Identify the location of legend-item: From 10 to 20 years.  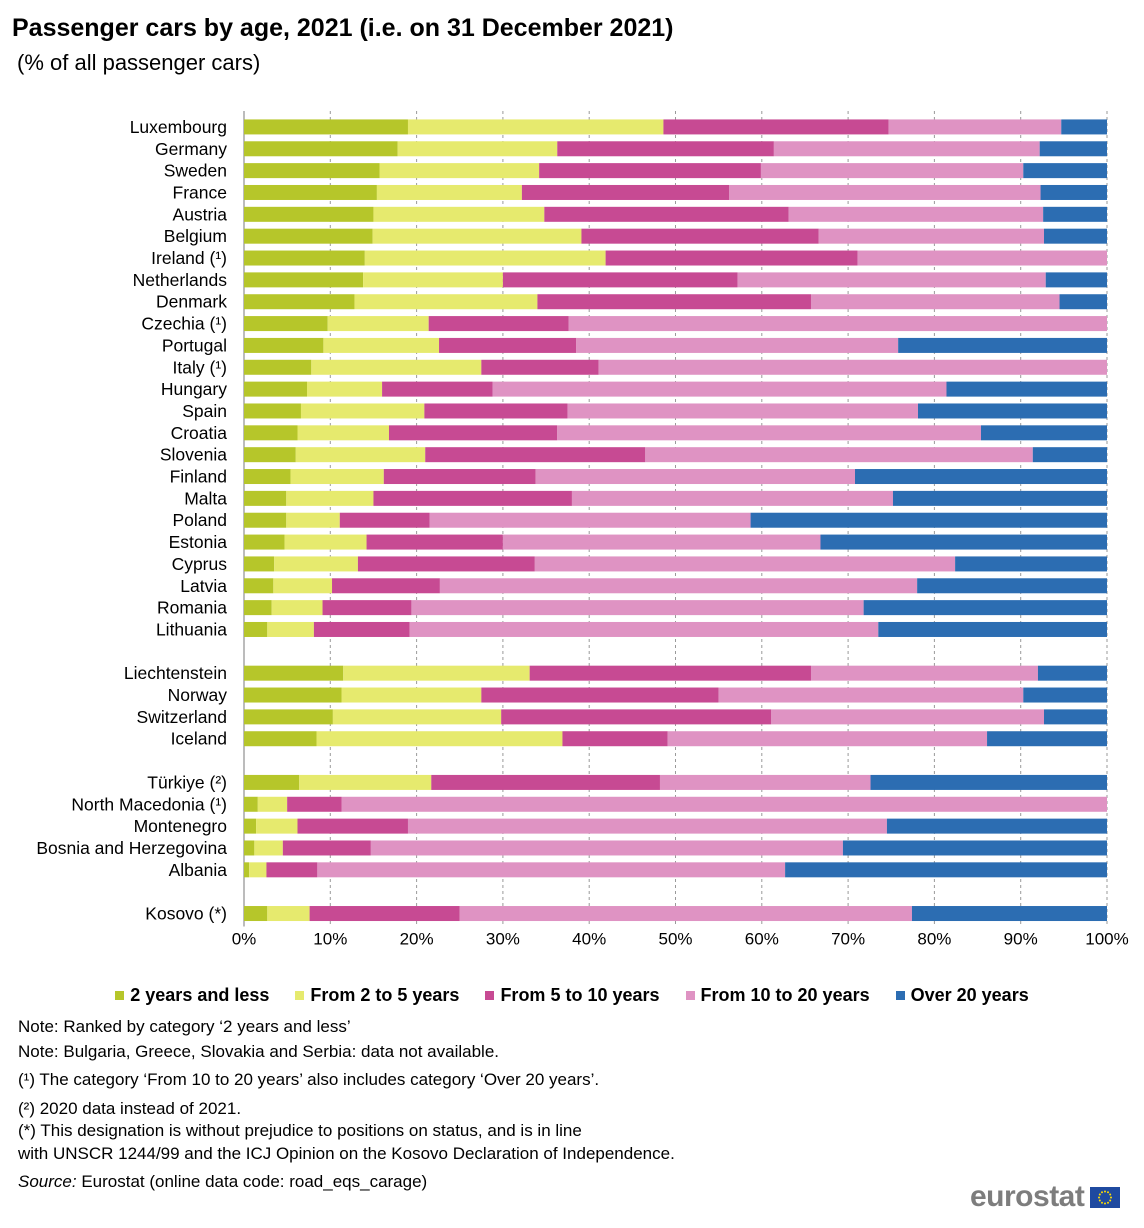
(777, 995).